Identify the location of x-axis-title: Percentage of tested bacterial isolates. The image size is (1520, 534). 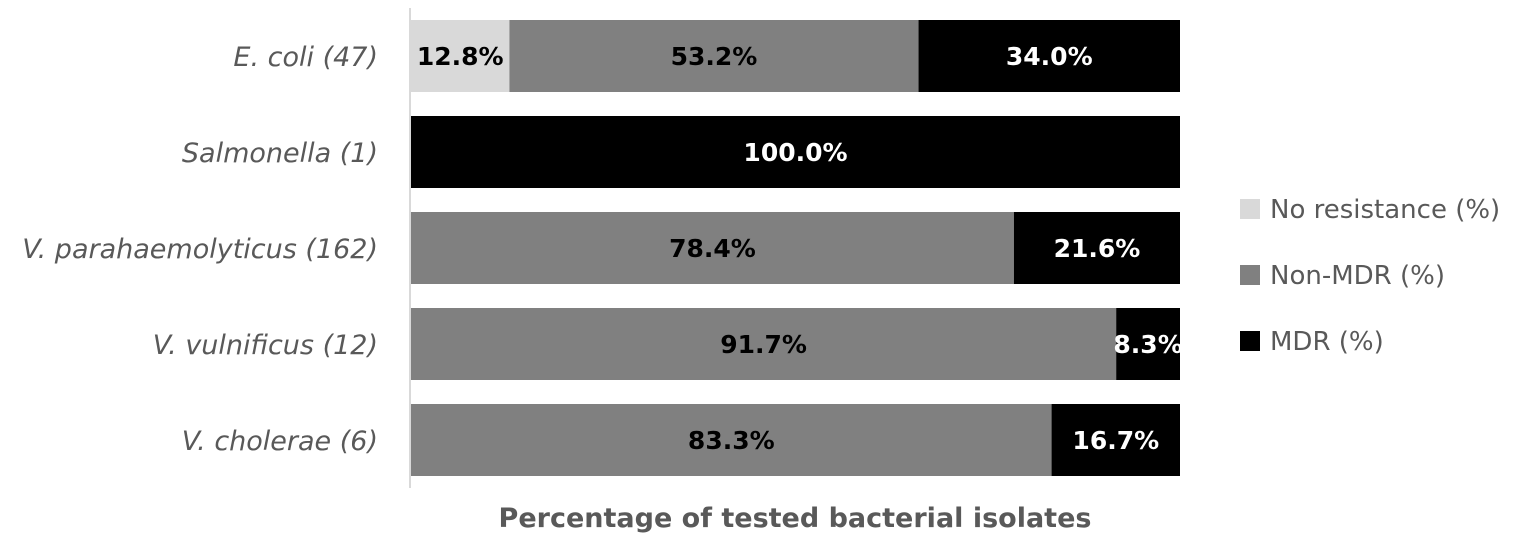
(795, 518).